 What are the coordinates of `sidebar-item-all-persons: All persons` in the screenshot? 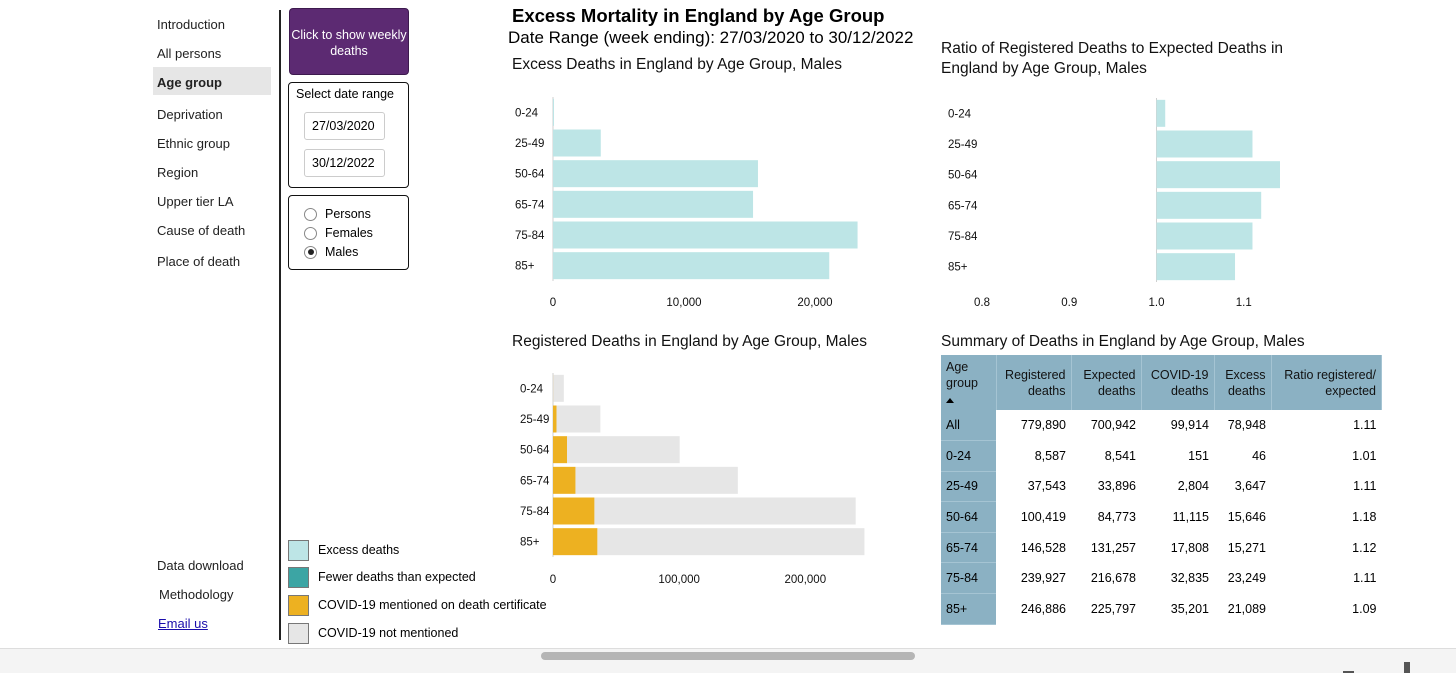 It's located at (189, 53).